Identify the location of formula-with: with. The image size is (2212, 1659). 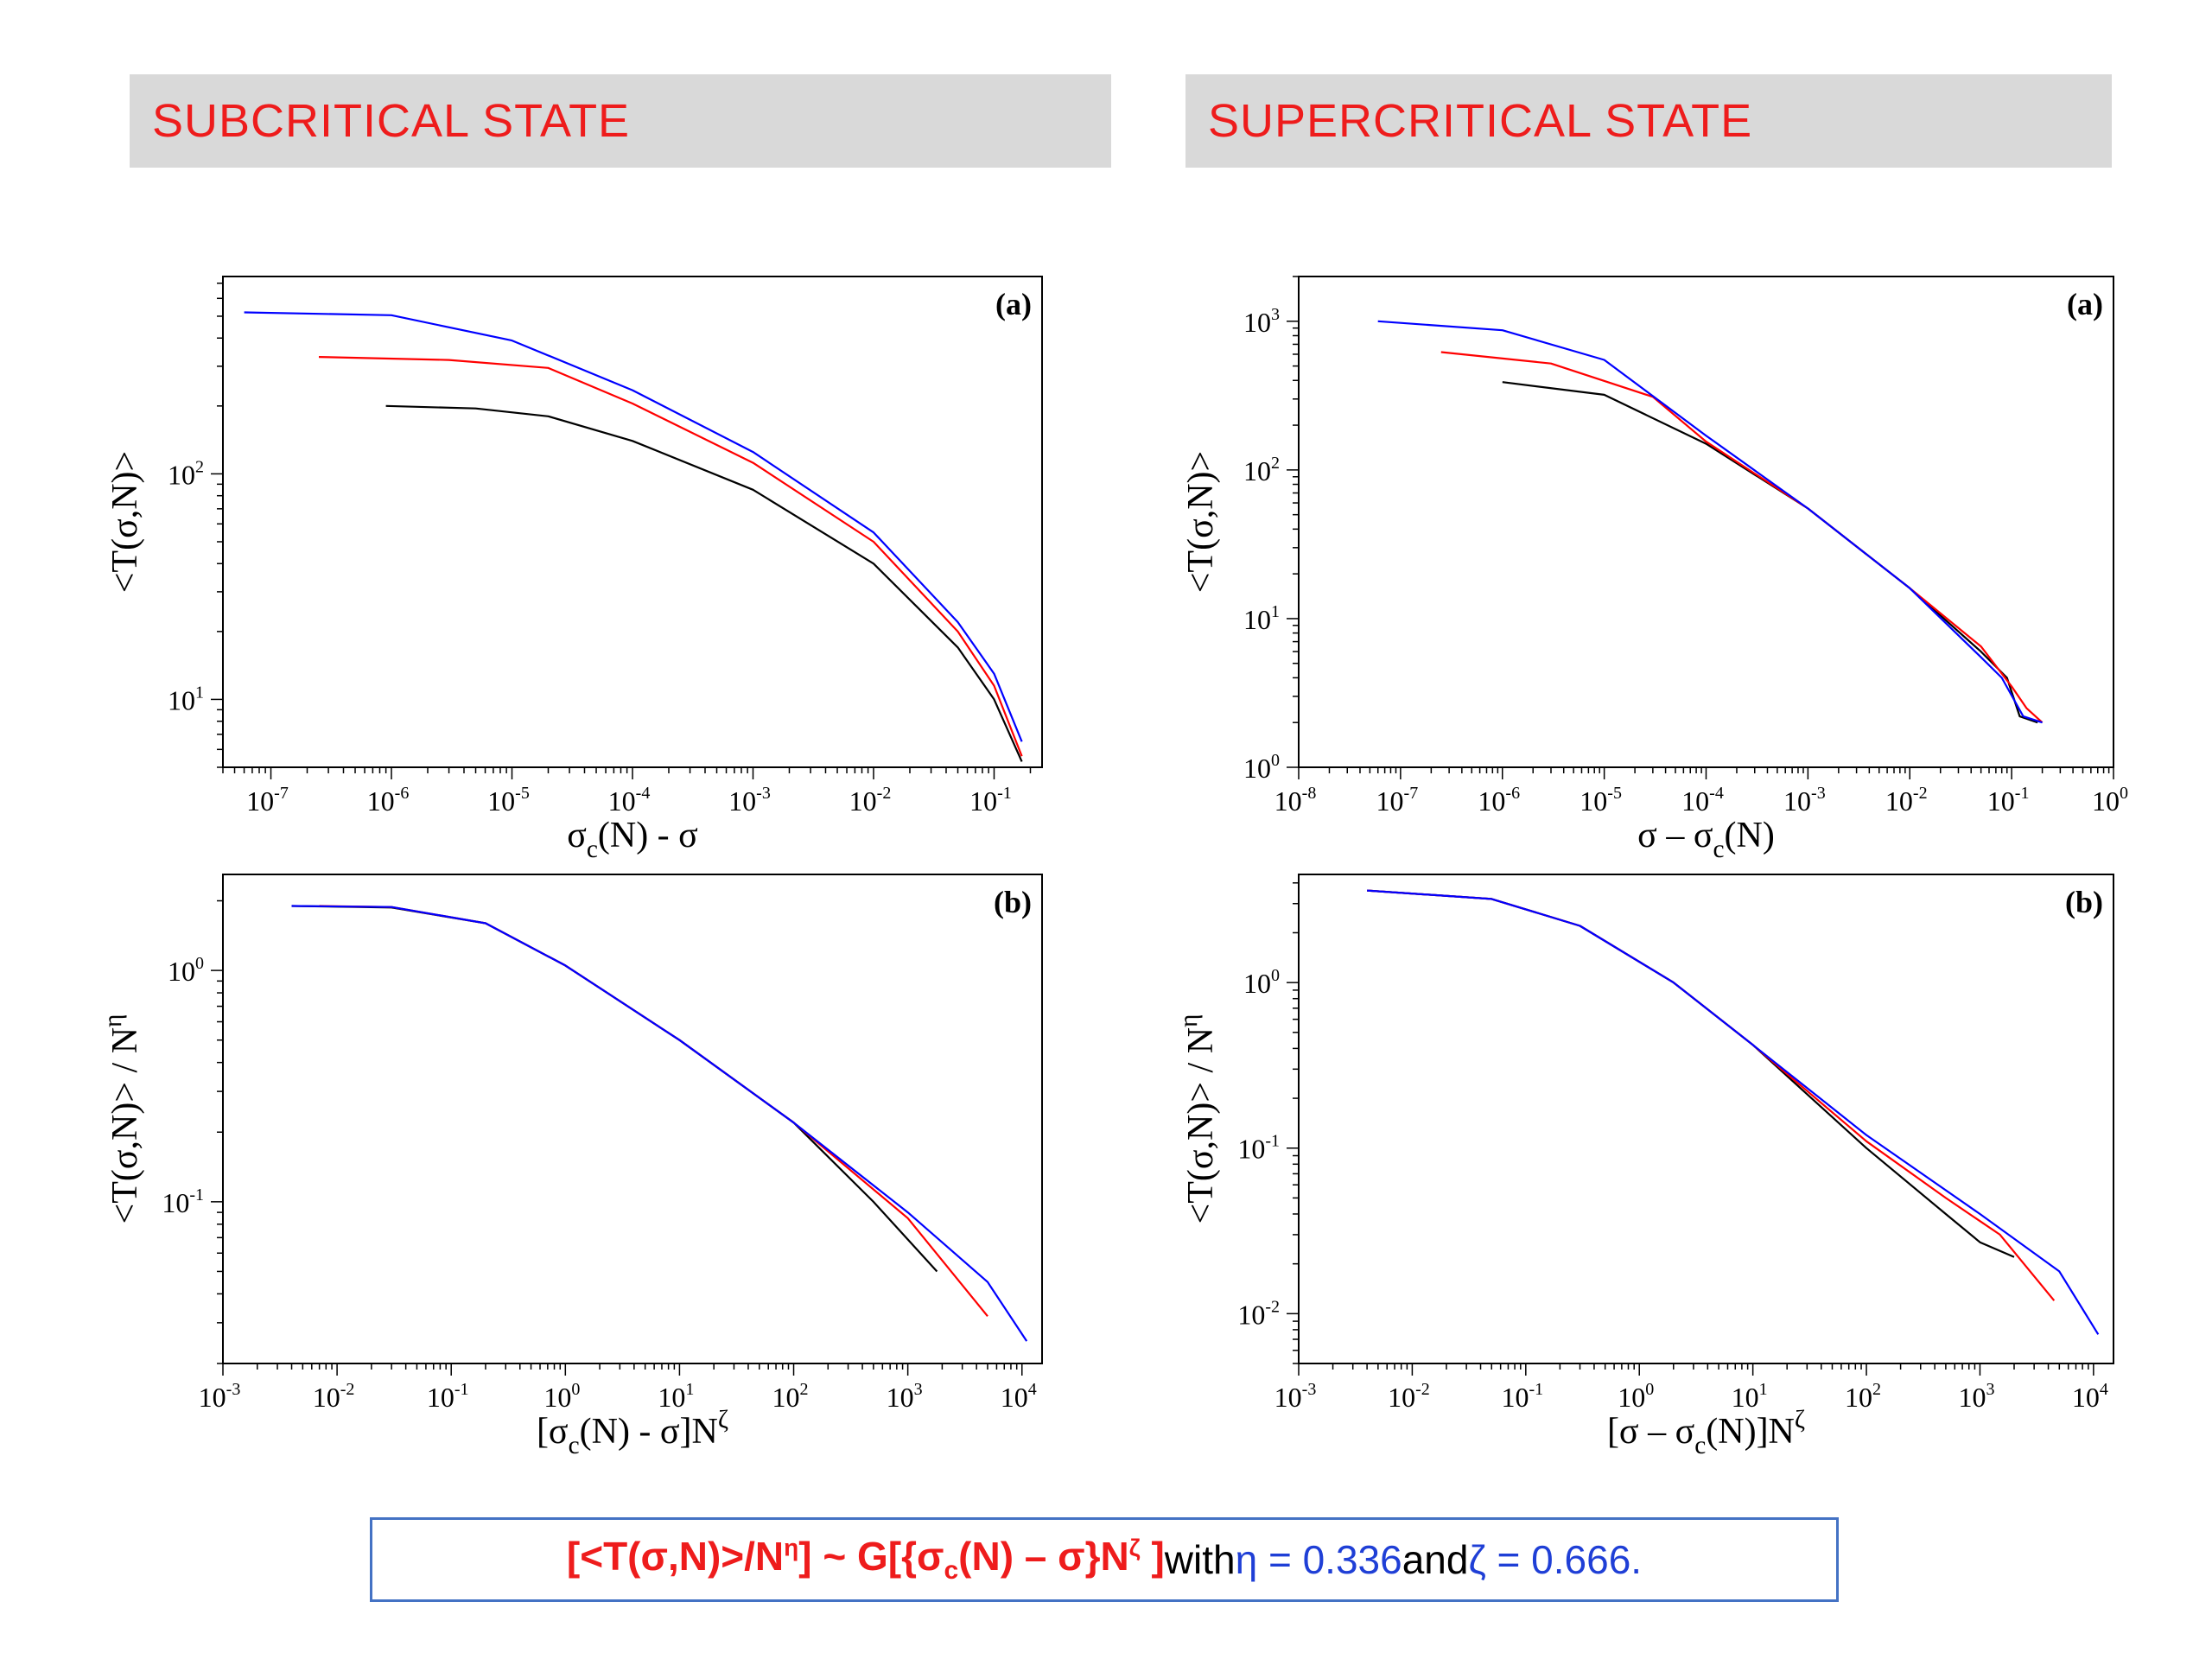
(1200, 1559).